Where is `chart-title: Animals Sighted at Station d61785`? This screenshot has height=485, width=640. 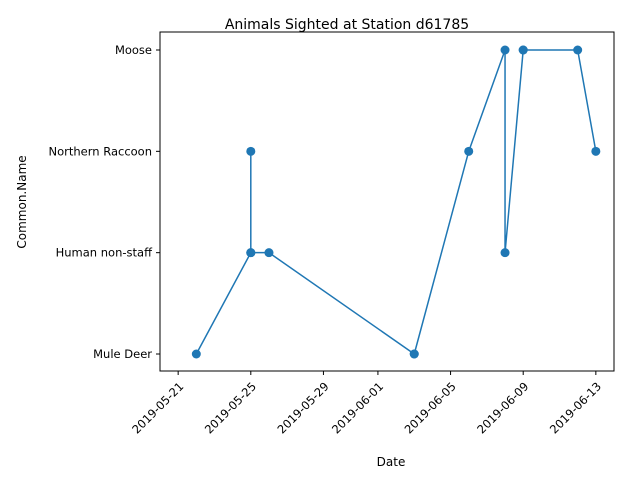
chart-title: Animals Sighted at Station d61785 is located at coordinates (347, 25).